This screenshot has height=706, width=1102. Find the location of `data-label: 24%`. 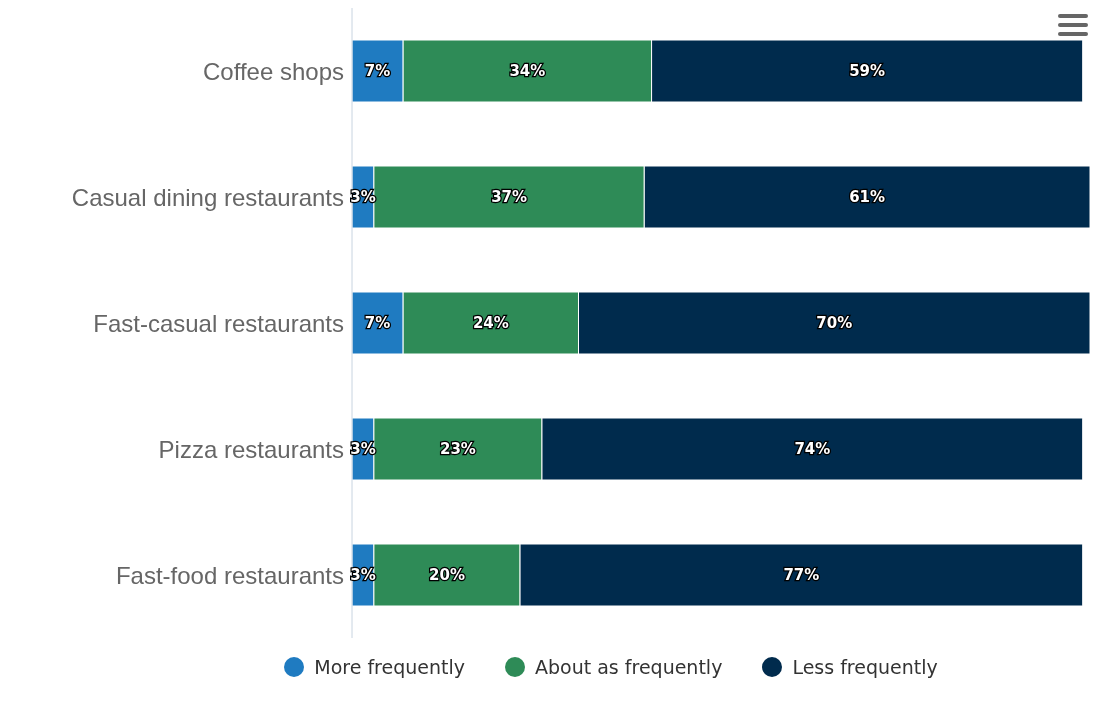

data-label: 24% is located at coordinates (490, 323).